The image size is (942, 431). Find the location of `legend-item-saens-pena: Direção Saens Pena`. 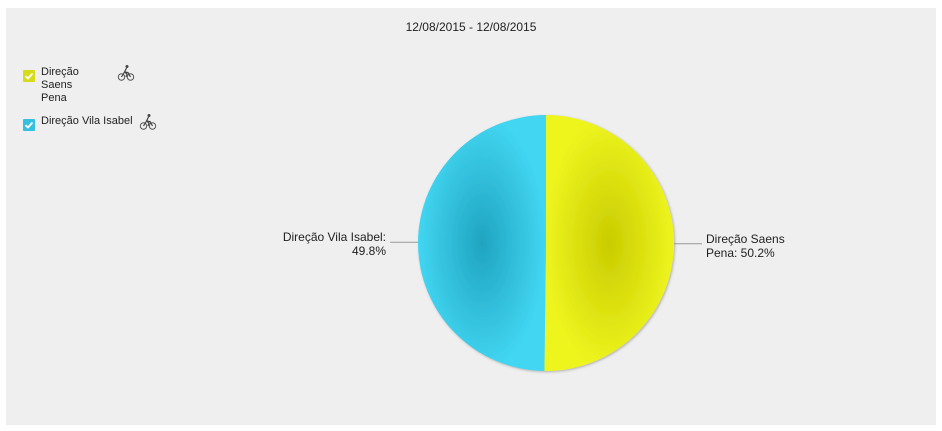

legend-item-saens-pena: Direção Saens Pena is located at coordinates (90, 85).